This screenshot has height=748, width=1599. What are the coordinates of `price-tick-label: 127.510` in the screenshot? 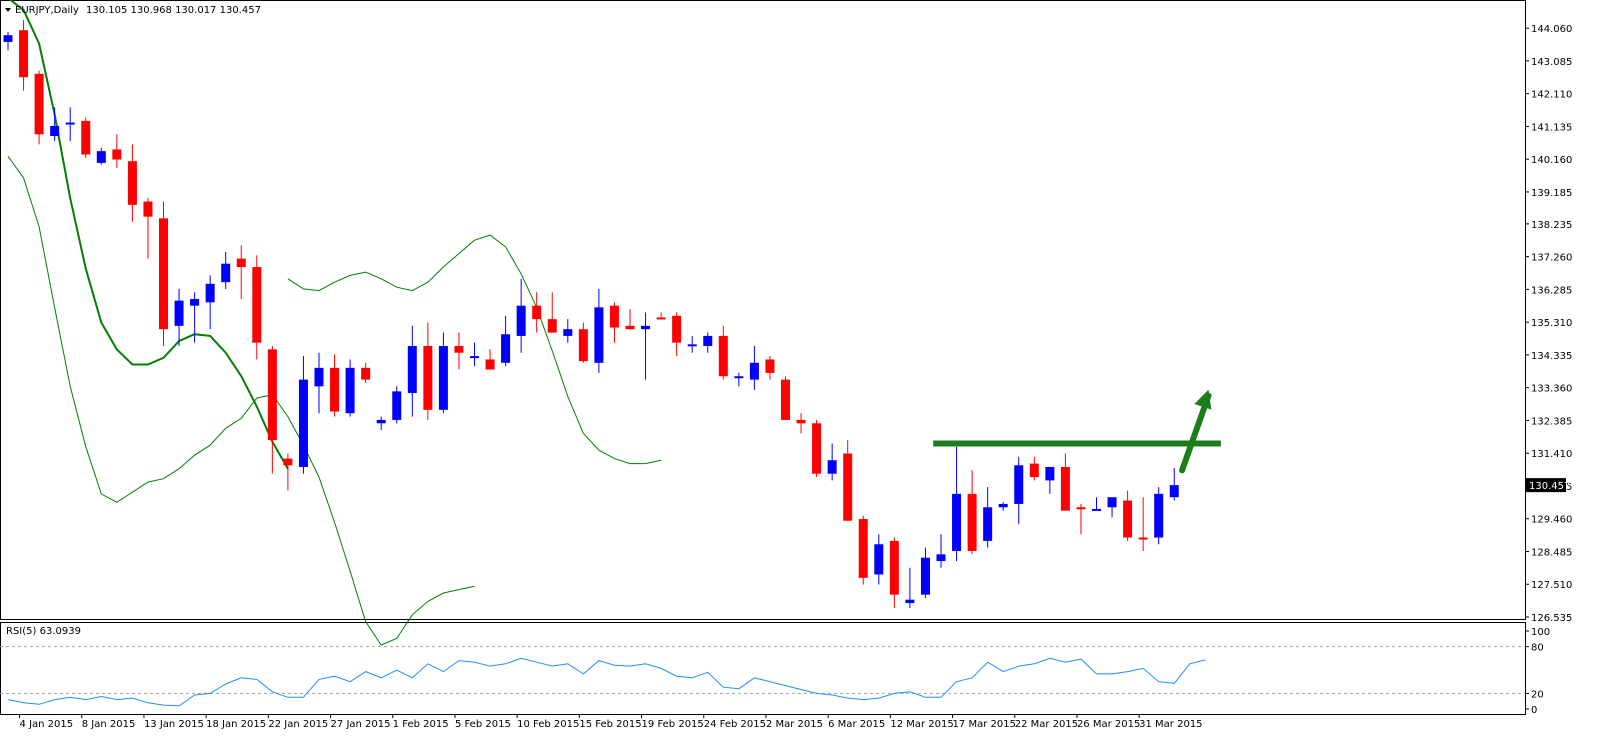 It's located at (1551, 585).